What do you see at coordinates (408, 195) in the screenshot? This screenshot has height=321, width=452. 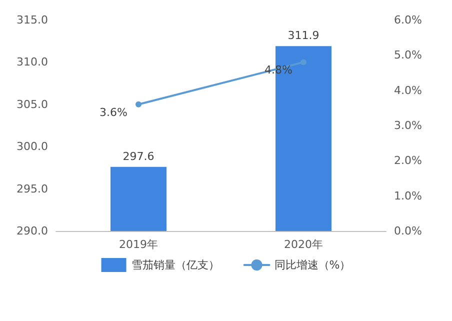 I see `y2-tick-label: 1.0%` at bounding box center [408, 195].